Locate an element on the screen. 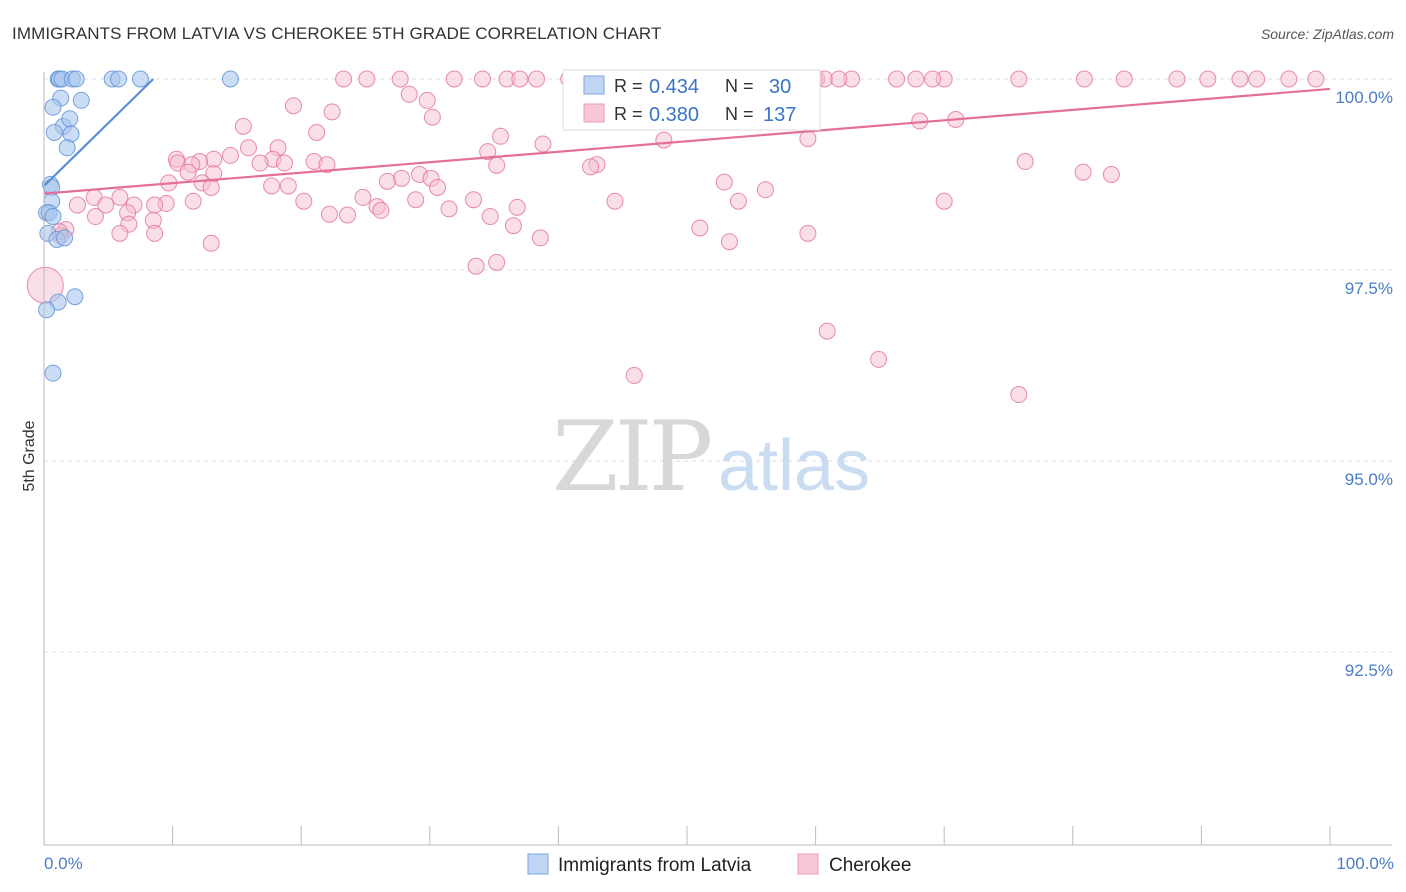  stats-legend: R = 0.434 N = 30 R = 0.380 N = 137 is located at coordinates (691, 100).